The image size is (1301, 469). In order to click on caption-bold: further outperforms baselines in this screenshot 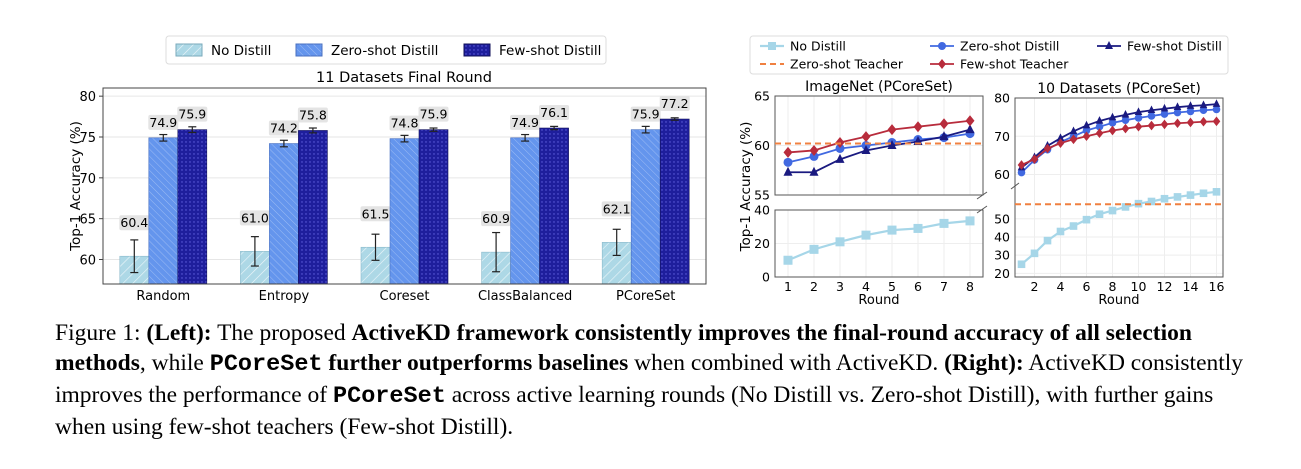, I will do `click(475, 363)`.